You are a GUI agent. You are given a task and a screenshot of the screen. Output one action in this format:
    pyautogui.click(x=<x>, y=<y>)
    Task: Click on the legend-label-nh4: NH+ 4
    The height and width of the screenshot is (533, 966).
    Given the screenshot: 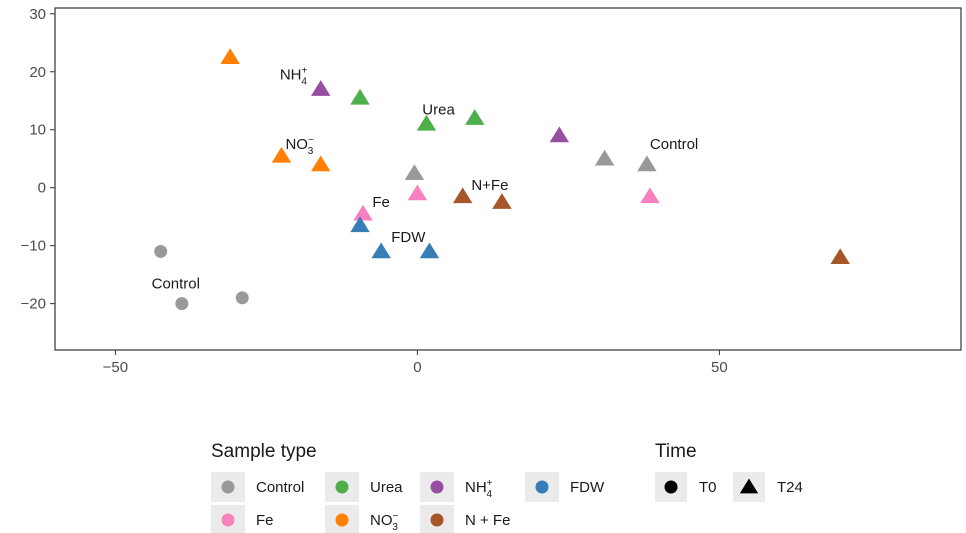 What is the action you would take?
    pyautogui.click(x=479, y=489)
    